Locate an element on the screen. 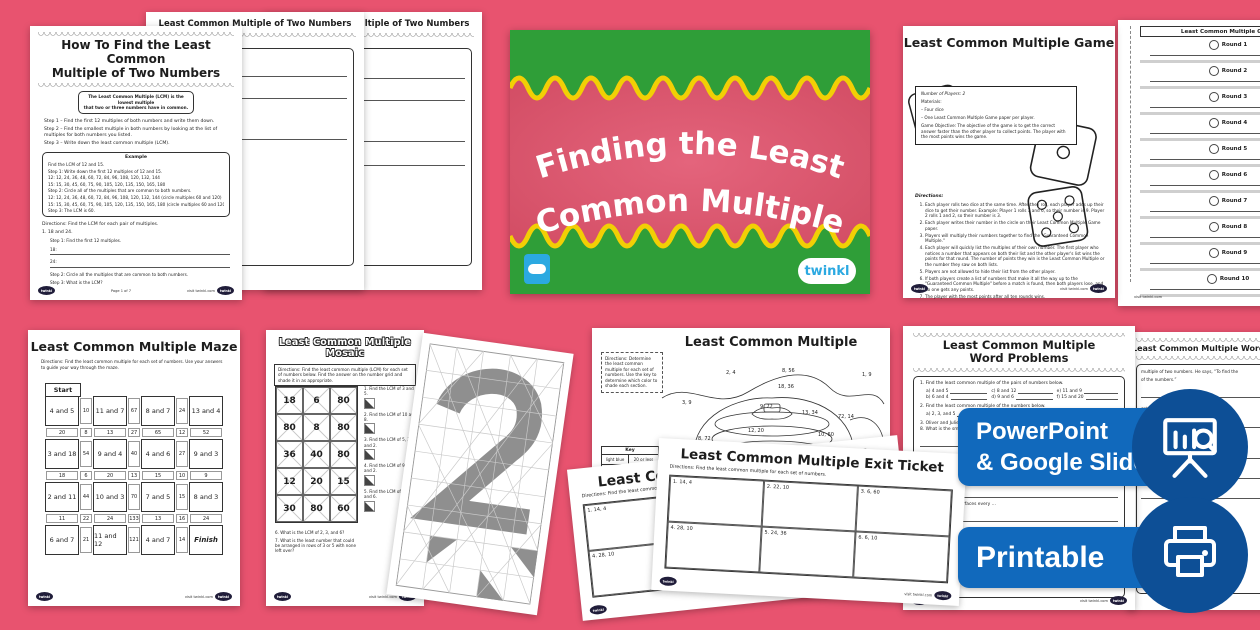 The height and width of the screenshot is (630, 1260). worksheet-game: Least Common Multiple Game is located at coordinates (1009, 162).